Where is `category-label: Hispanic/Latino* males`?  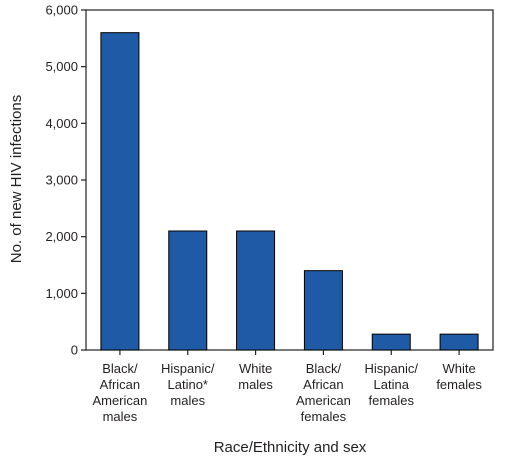
category-label: Hispanic/Latino* males is located at coordinates (188, 384).